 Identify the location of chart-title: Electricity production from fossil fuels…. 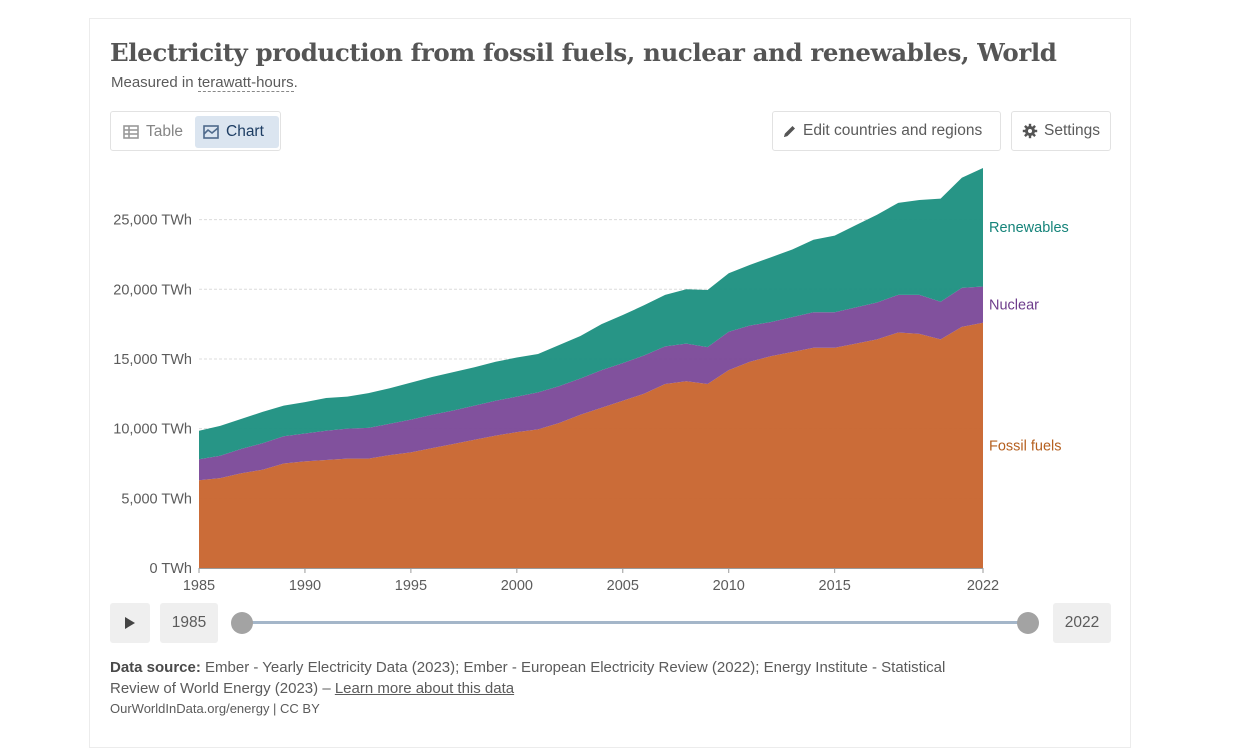
(583, 52).